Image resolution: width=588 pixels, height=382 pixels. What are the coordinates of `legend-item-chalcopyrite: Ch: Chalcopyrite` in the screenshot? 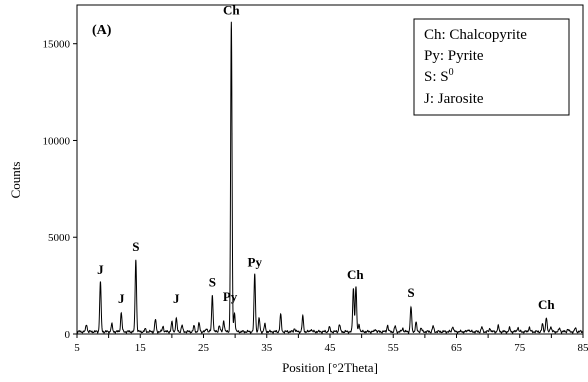 It's located at (475, 35).